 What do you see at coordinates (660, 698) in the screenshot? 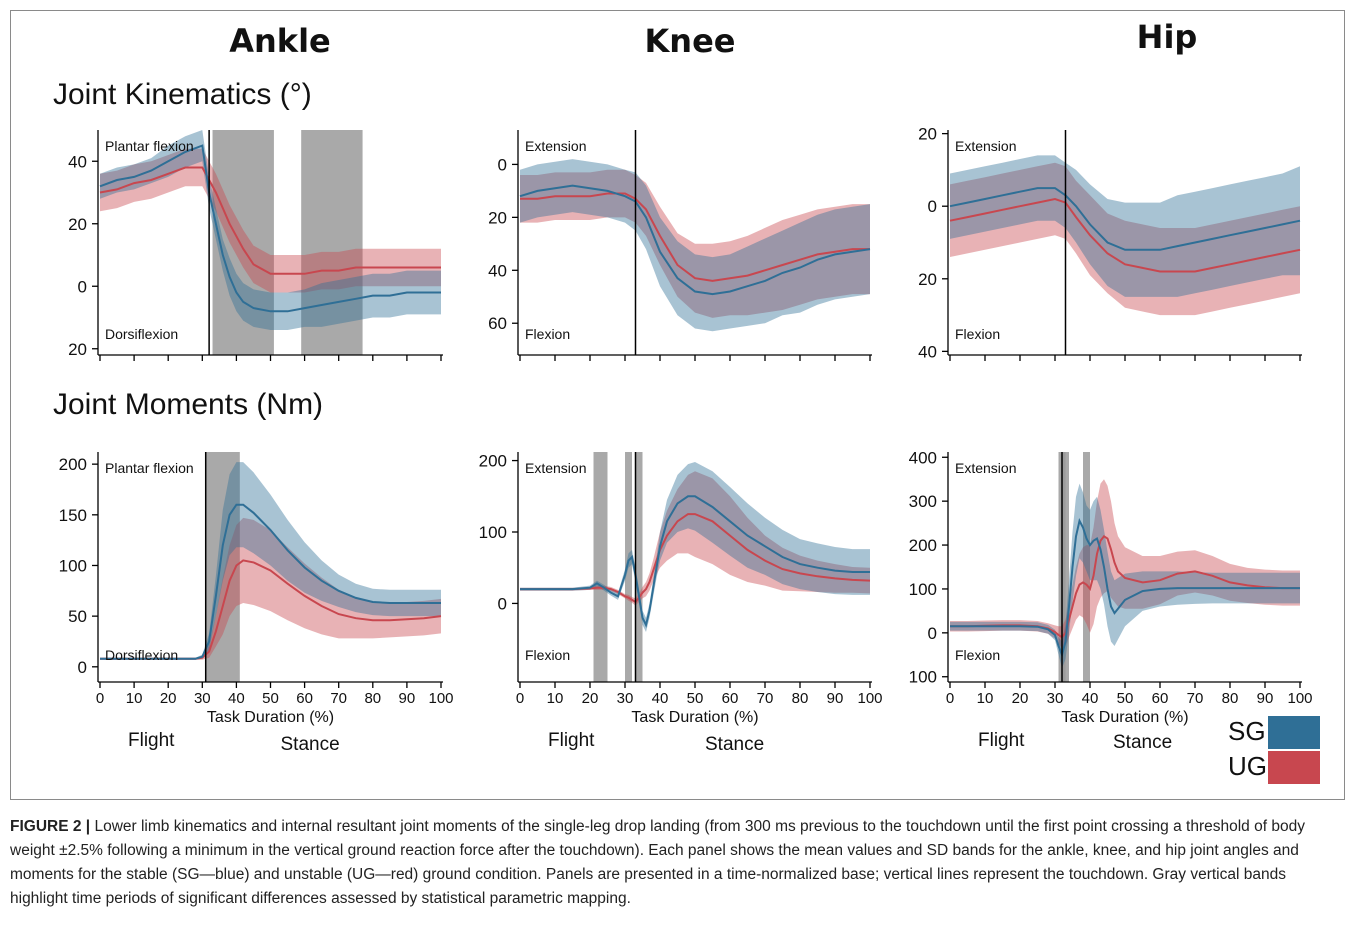
I see `x-tick-label: 40` at bounding box center [660, 698].